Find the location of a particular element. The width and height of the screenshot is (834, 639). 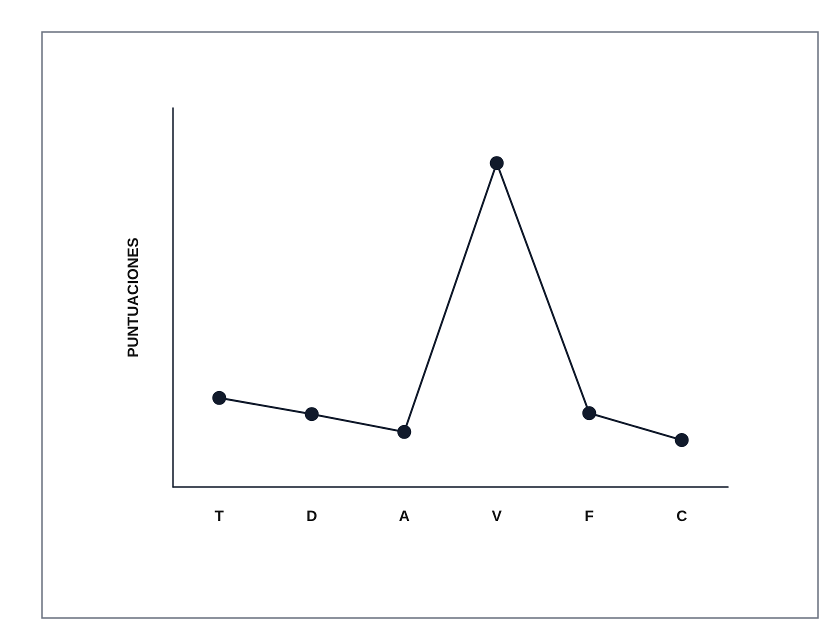

x-tick-label: V is located at coordinates (497, 516).